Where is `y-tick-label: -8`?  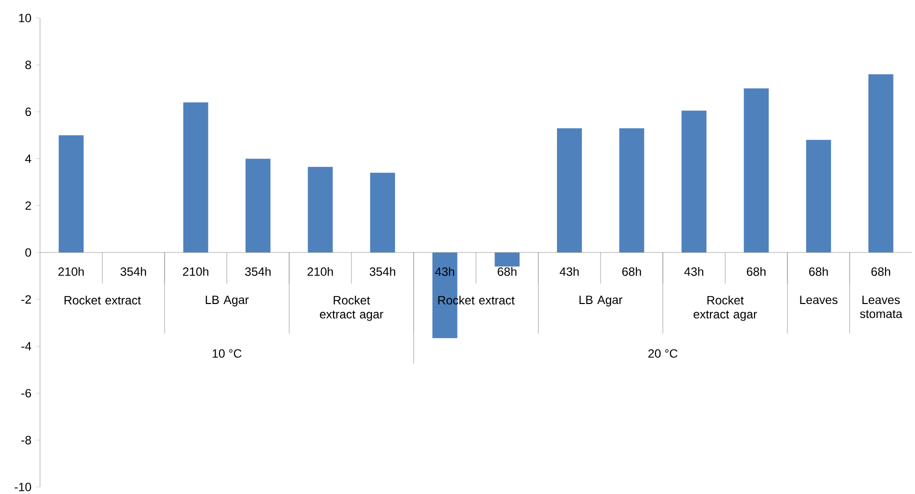
y-tick-label: -8 is located at coordinates (26, 440).